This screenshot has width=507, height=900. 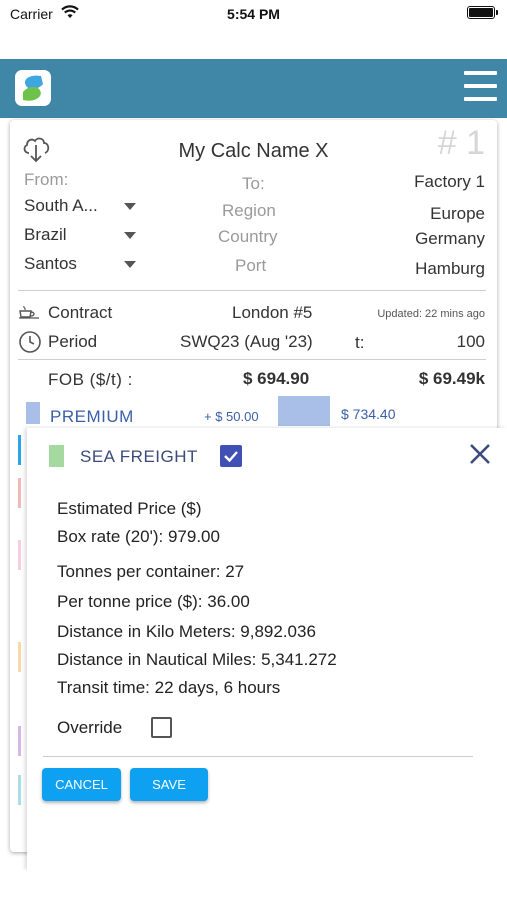 What do you see at coordinates (139, 456) in the screenshot?
I see `sea-freight-title: SEA FREIGHT` at bounding box center [139, 456].